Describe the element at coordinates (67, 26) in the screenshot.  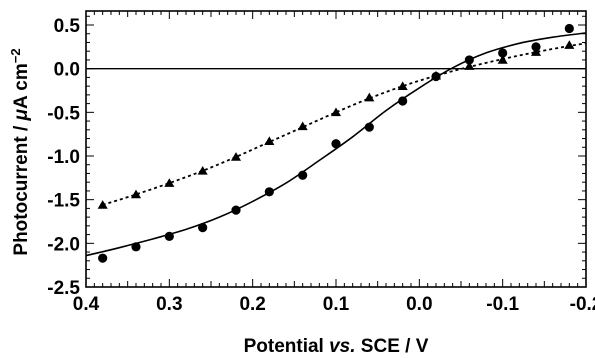
I see `y-tick-label: 0.5` at that location.